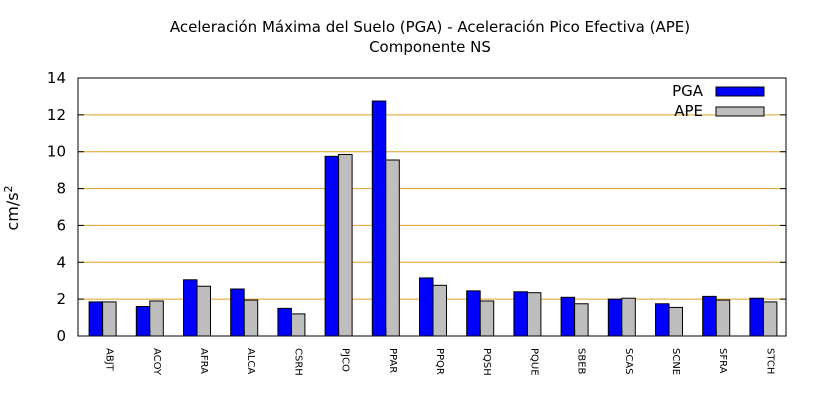  Describe the element at coordinates (675, 321) in the screenshot. I see `bar-ape-scne` at that location.